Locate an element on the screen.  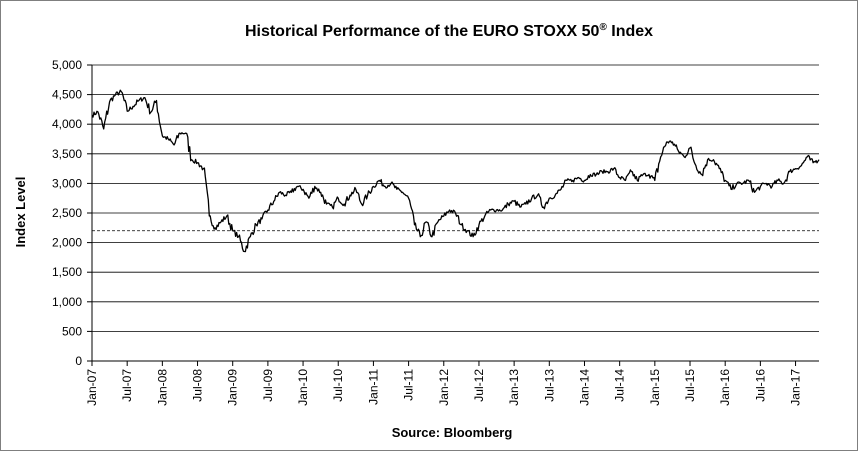
x-tick-label: Jul-10 is located at coordinates (338, 385).